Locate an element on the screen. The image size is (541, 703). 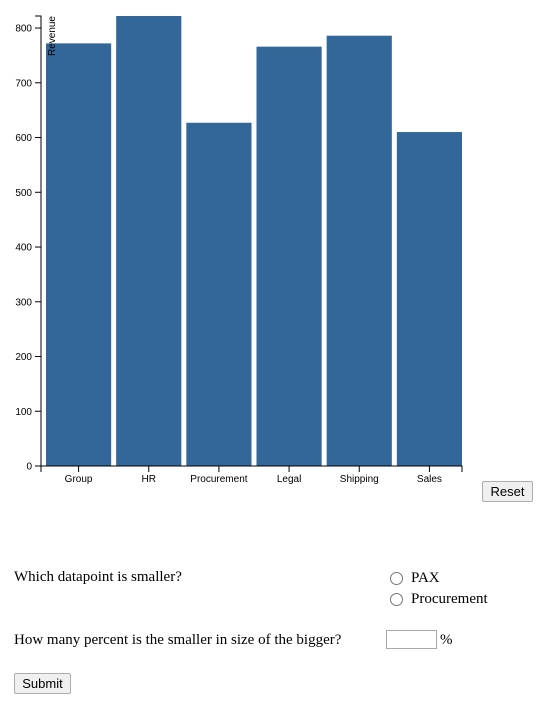
y-tick-label: 100 is located at coordinates (23, 412).